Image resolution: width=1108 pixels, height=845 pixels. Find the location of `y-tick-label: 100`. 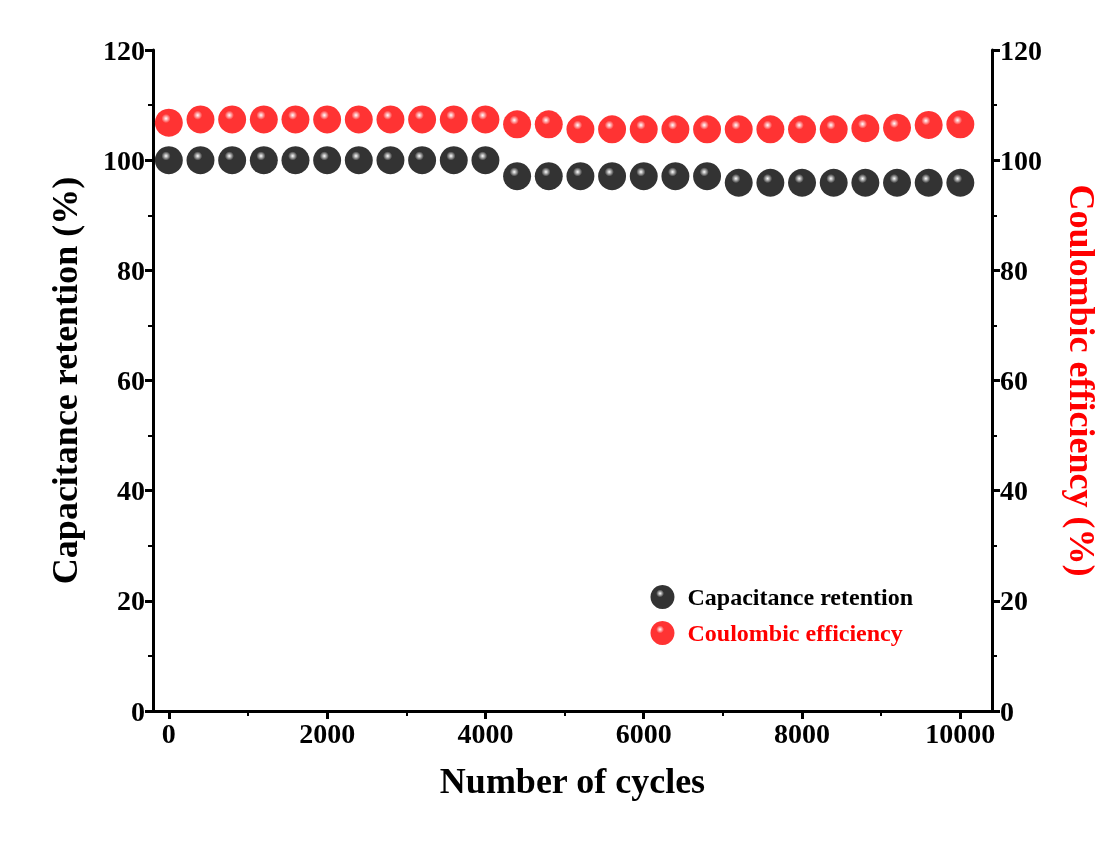

y-tick-label: 100 is located at coordinates (124, 160).